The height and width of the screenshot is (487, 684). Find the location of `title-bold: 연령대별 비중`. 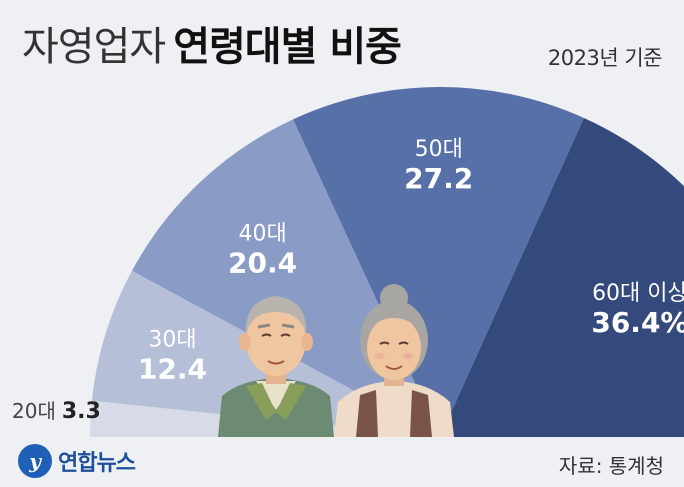

title-bold: 연령대별 비중 is located at coordinates (287, 47).